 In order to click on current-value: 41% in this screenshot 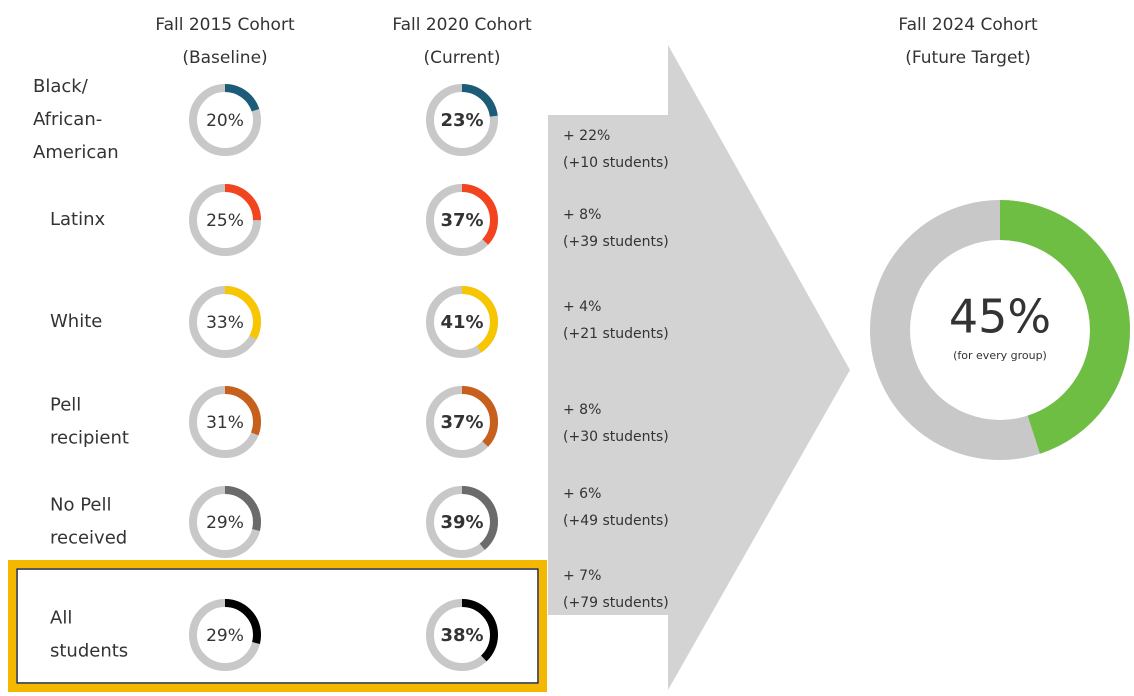, I will do `click(461, 322)`.